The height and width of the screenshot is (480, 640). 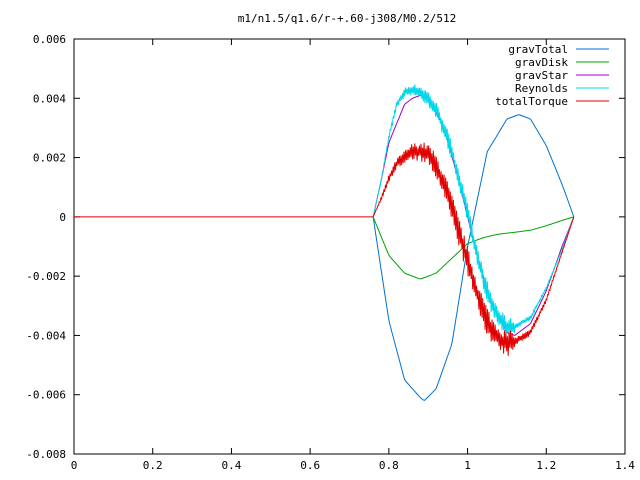 I want to click on x-tick-label: 0.8, so click(x=389, y=465).